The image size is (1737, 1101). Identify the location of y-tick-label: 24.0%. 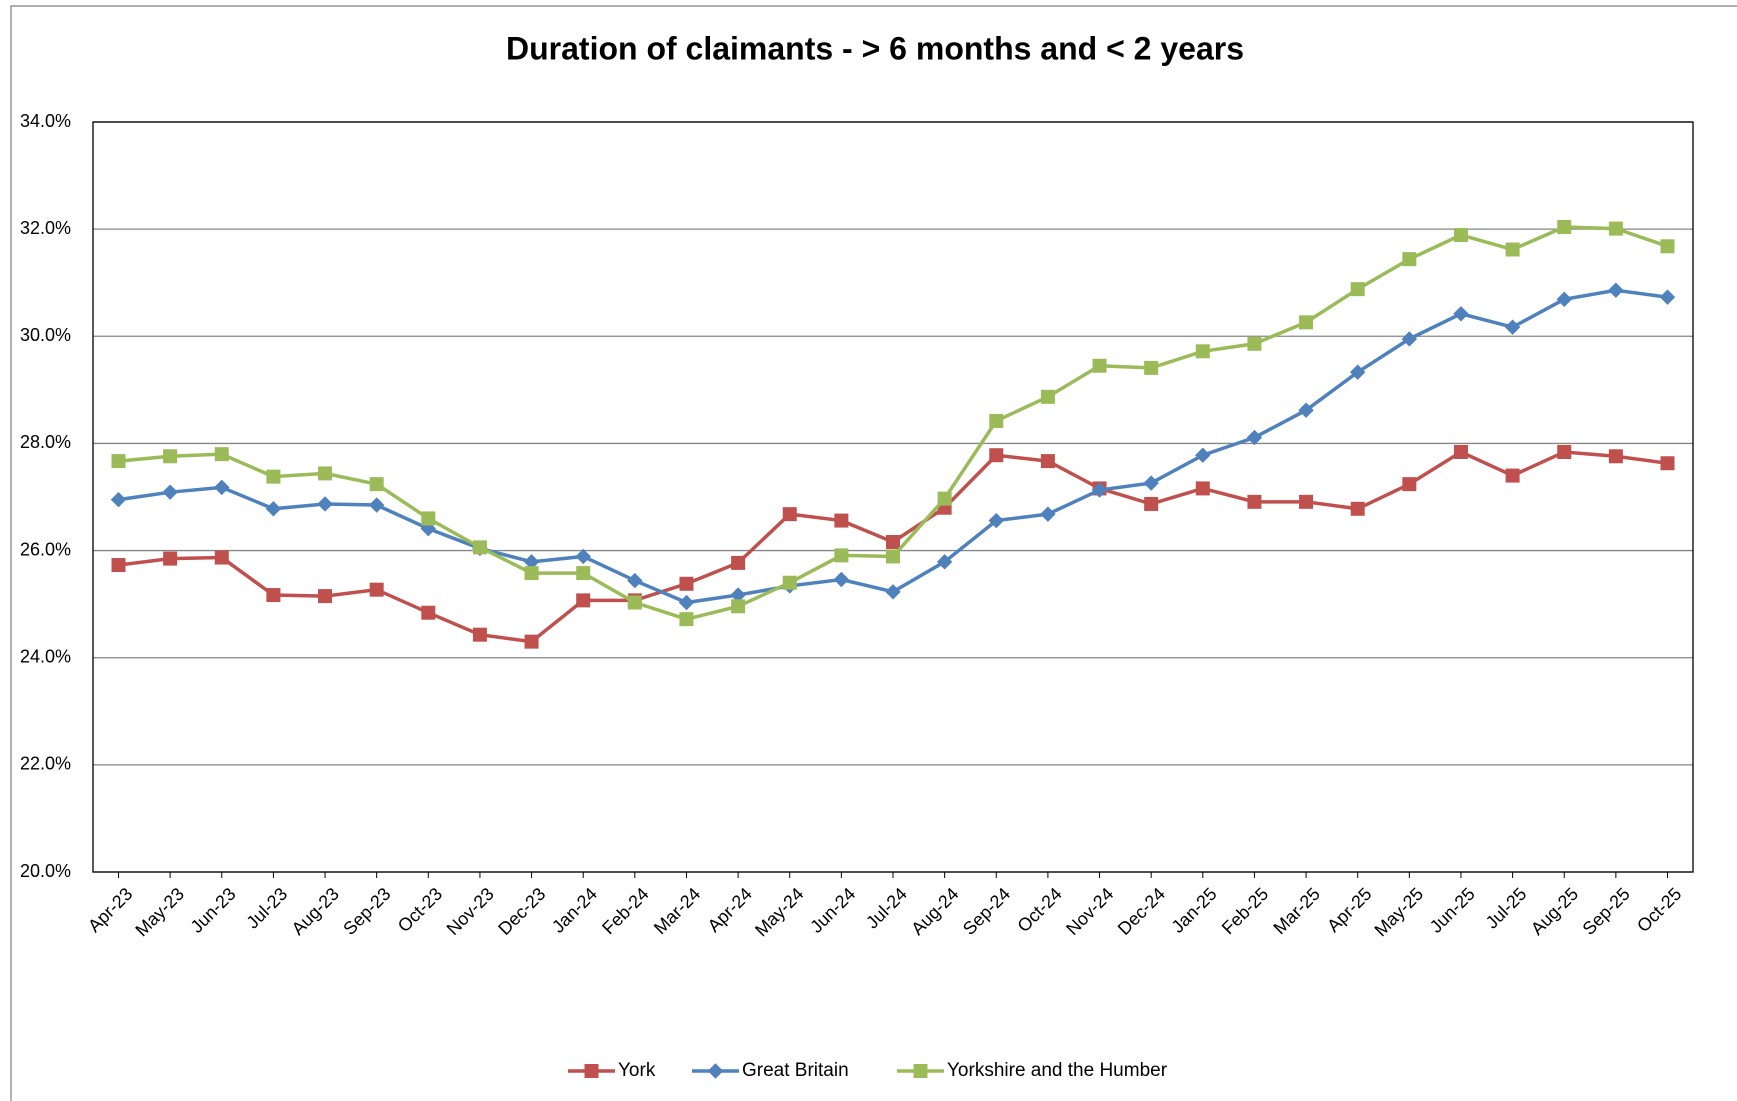
(45, 656).